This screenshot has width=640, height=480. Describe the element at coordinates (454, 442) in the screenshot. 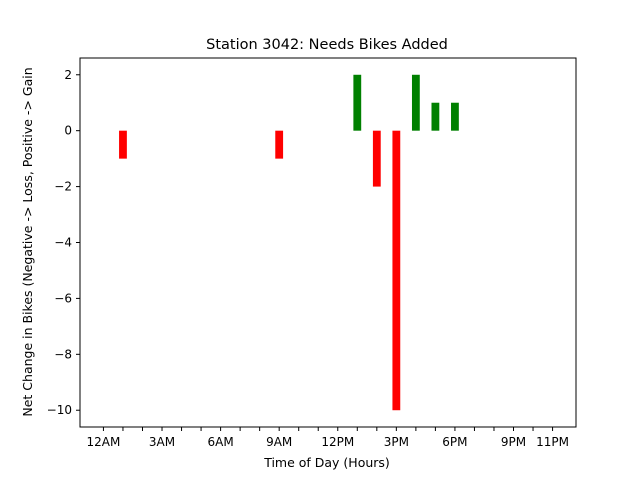

I see `x-tick-label-18: 6PM` at that location.